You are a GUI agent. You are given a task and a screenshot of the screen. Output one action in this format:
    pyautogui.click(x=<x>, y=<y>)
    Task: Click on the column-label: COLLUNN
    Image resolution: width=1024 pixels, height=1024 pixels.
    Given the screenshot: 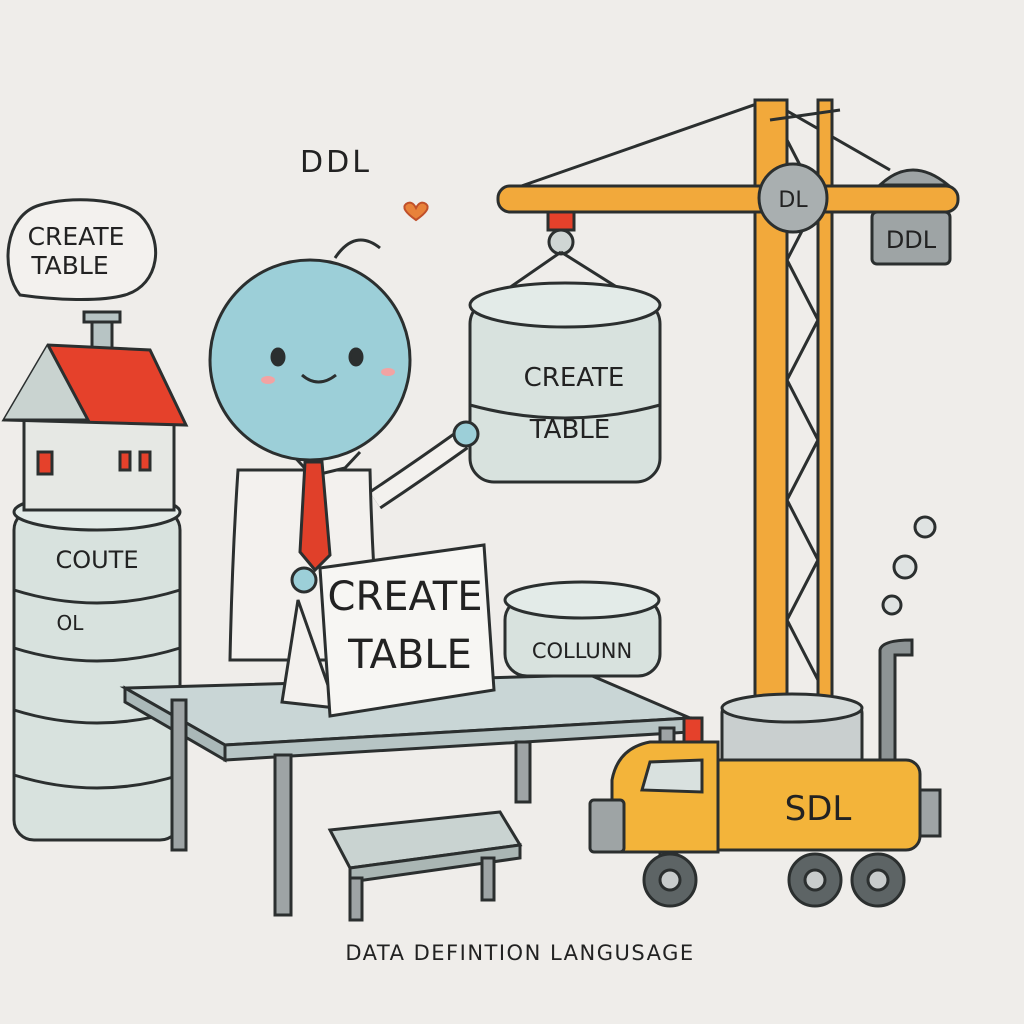 What is the action you would take?
    pyautogui.click(x=582, y=651)
    